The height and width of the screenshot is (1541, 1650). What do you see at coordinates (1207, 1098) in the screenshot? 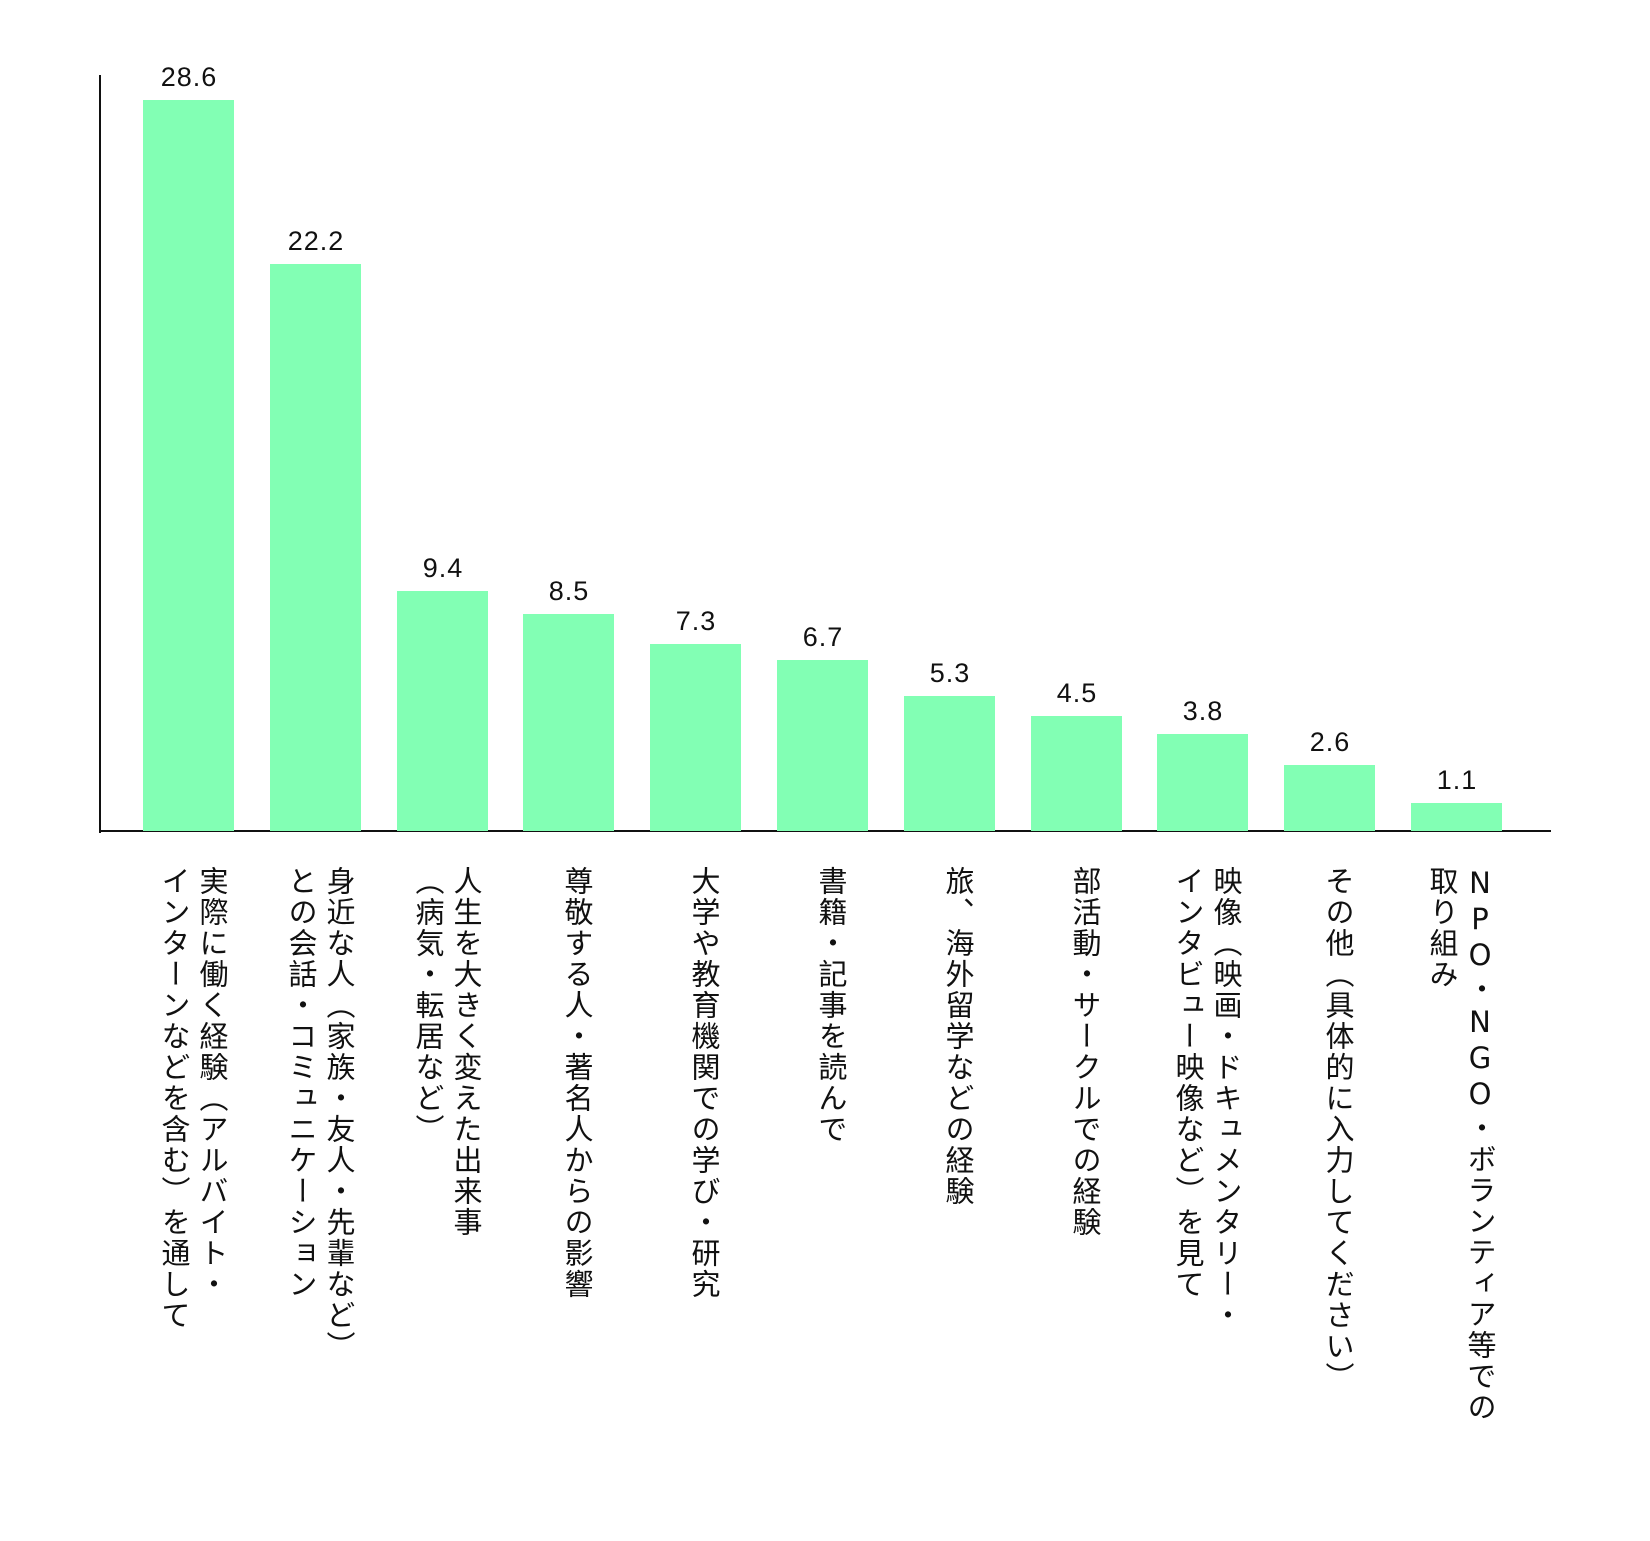
I see `category-label: 映像（映画・ドキュメンタリー・ インタビュー映像など）を見て` at bounding box center [1207, 1098].